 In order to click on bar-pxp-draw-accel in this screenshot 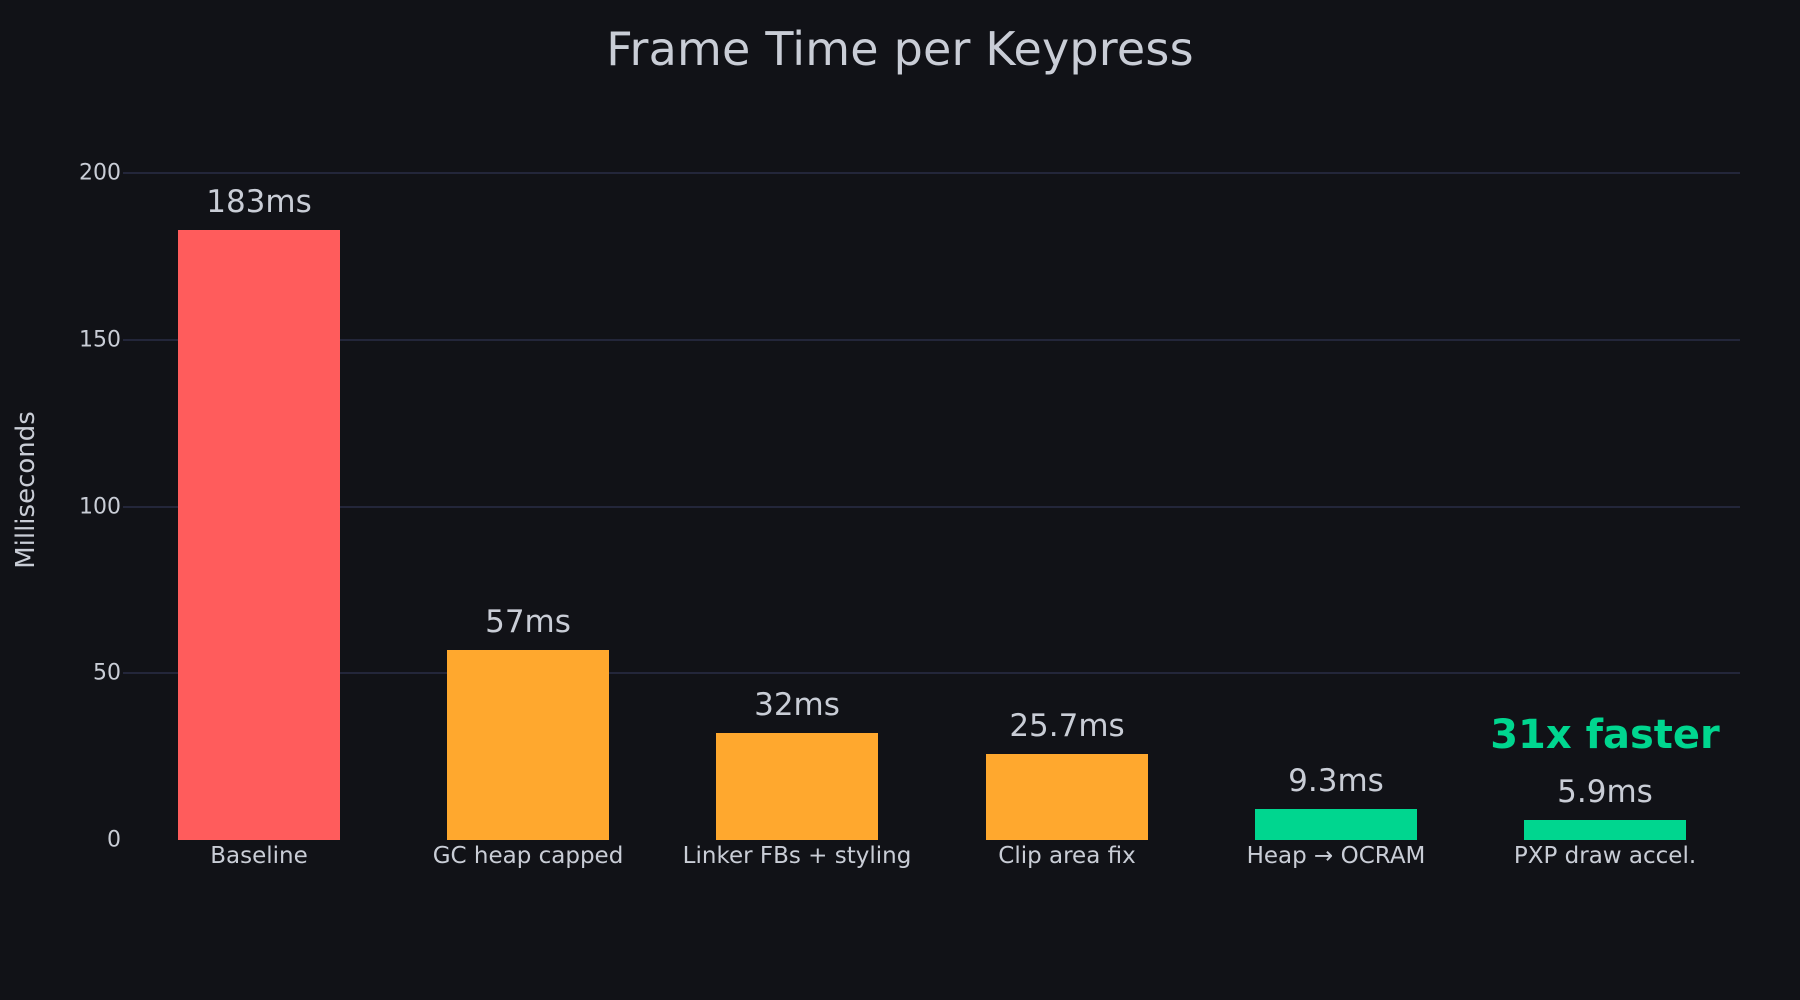, I will do `click(1605, 830)`.